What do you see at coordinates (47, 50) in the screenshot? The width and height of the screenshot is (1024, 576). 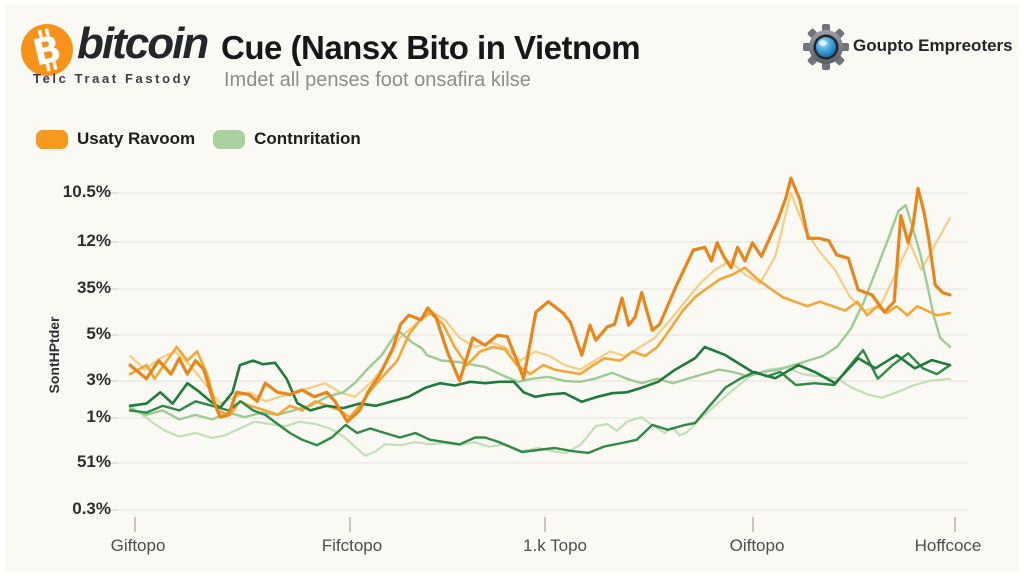 I see `bitcoin-coin-icon: B` at bounding box center [47, 50].